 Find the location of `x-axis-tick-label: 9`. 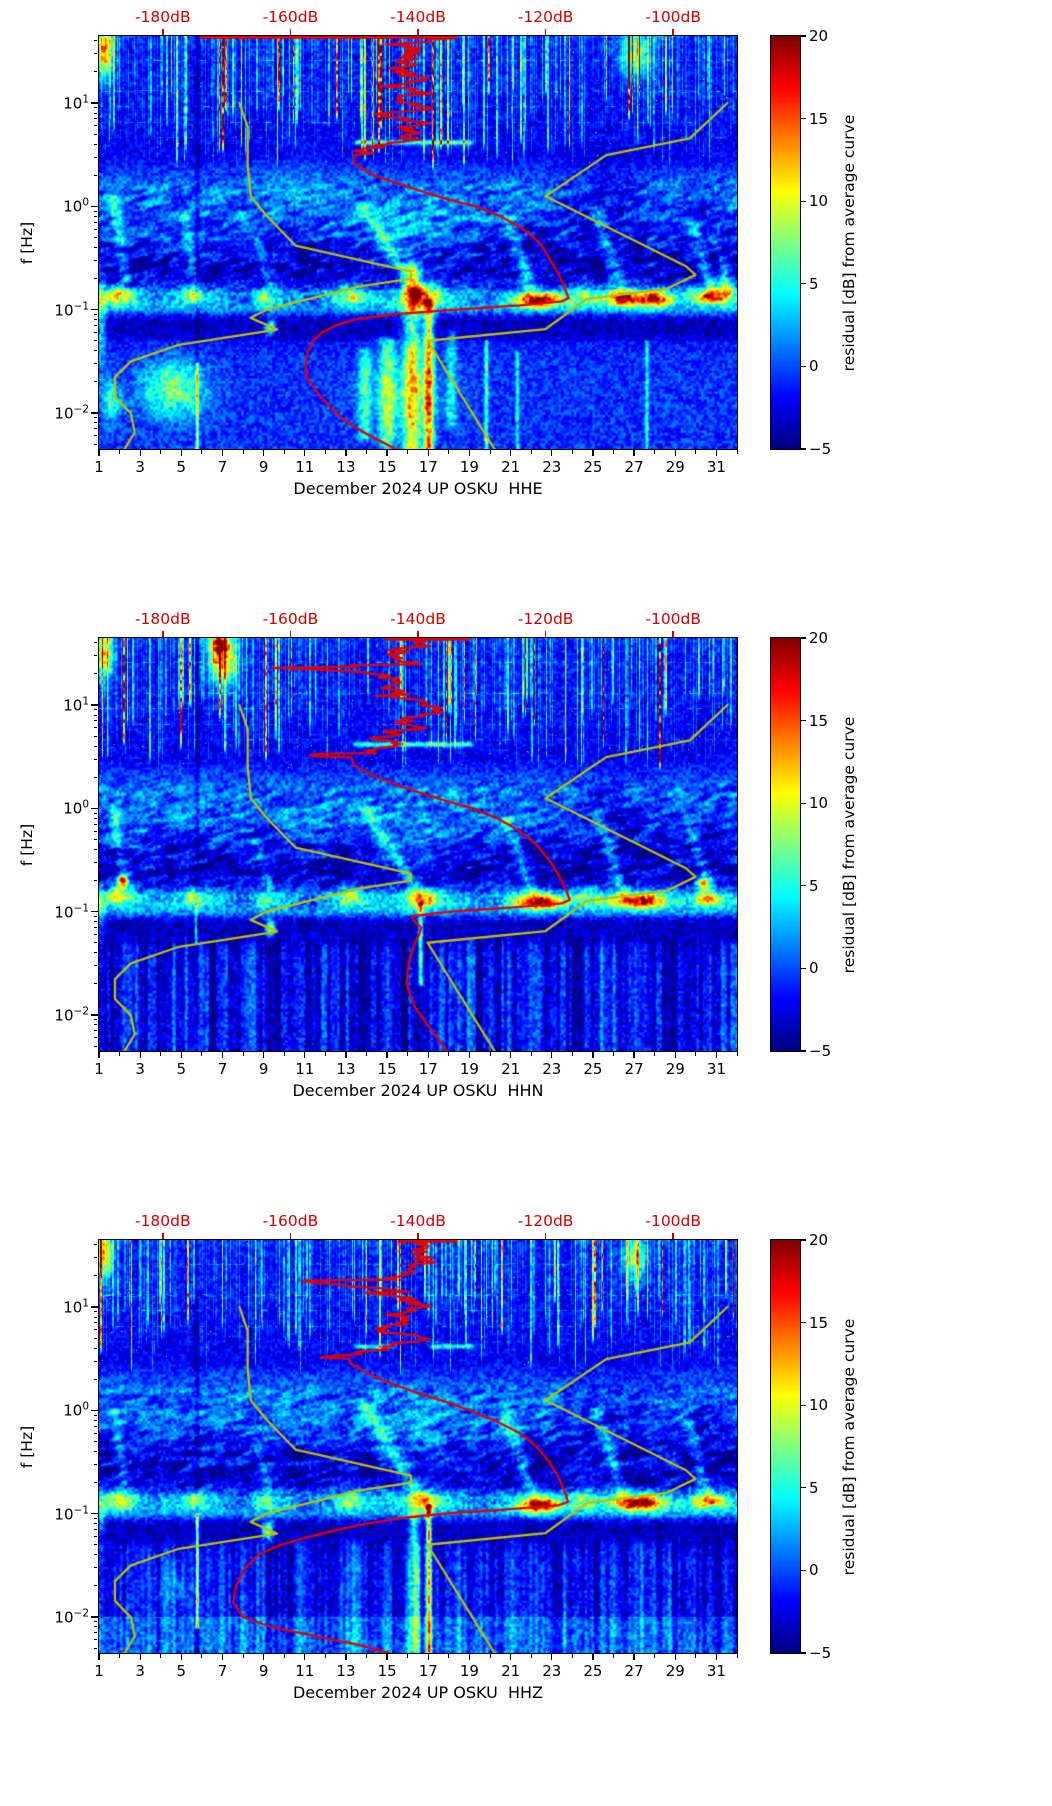

x-axis-tick-label: 9 is located at coordinates (263, 467).